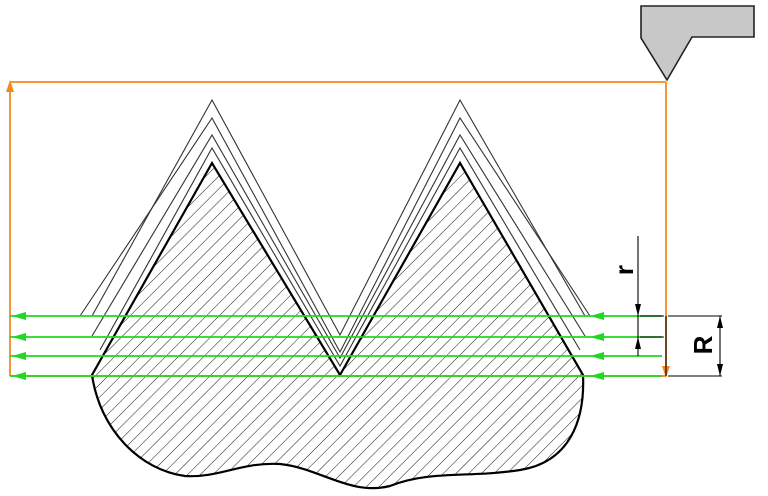 The image size is (768, 496). Describe the element at coordinates (19, 356) in the screenshot. I see `cut-pass-3-left-arrow` at that location.